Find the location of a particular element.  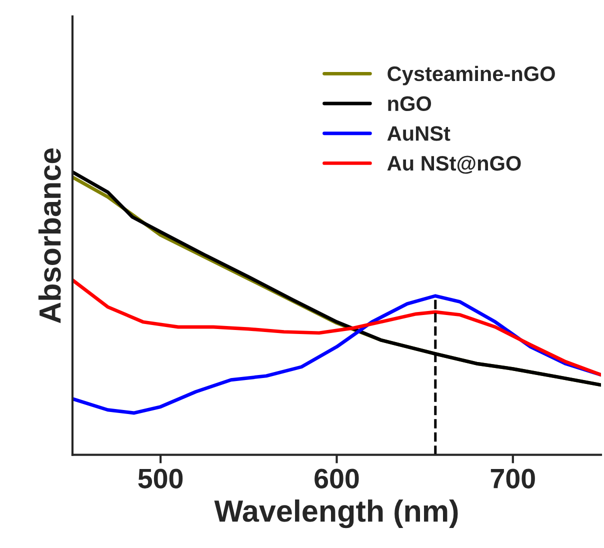

x-tick-label: 500 is located at coordinates (160, 478).